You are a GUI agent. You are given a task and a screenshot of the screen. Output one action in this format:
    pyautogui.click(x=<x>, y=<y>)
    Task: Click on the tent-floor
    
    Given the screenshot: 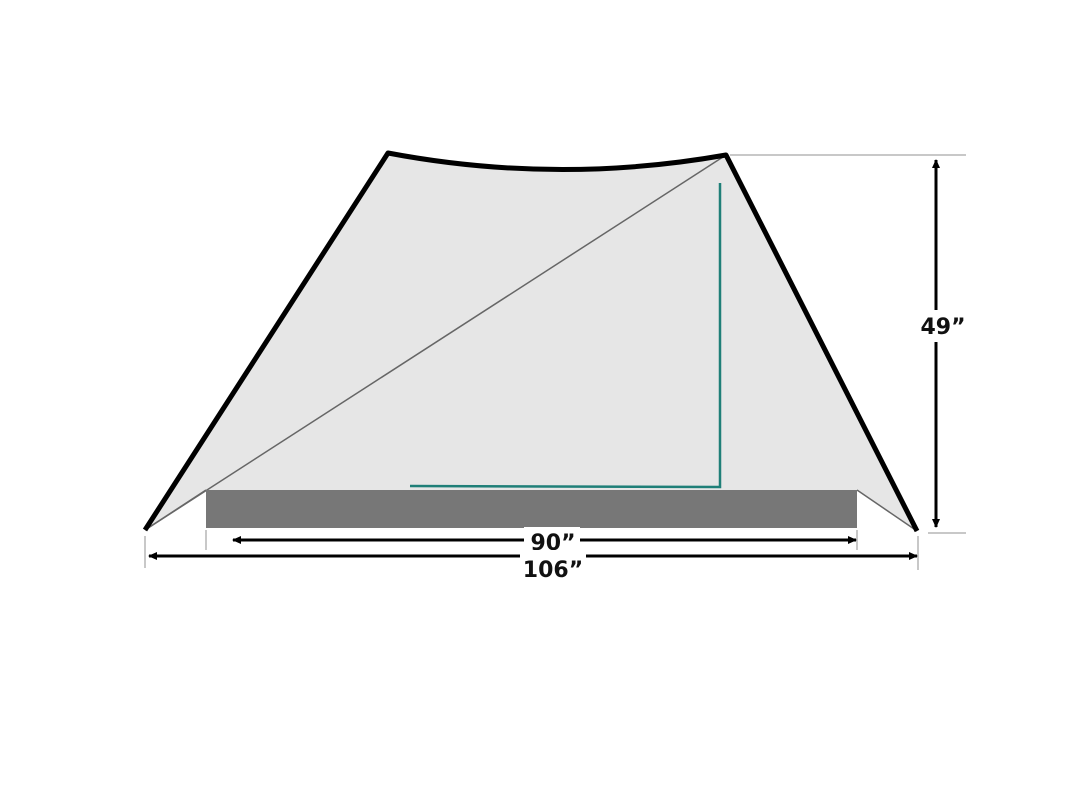 What is the action you would take?
    pyautogui.click(x=531, y=509)
    